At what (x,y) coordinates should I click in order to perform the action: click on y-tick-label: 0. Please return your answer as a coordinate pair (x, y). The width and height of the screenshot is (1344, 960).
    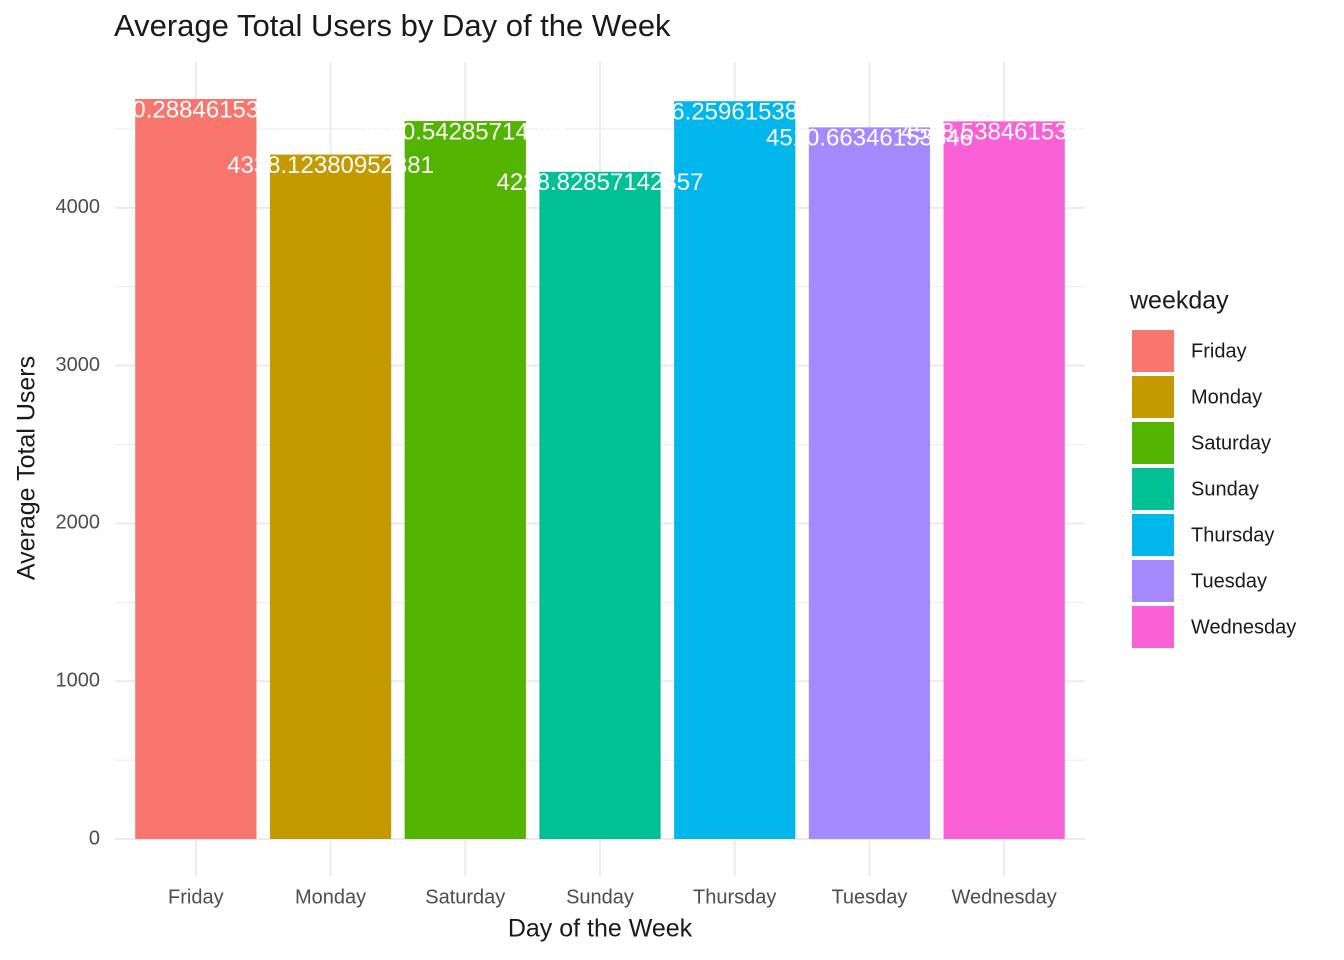
    Looking at the image, I should click on (94, 838).